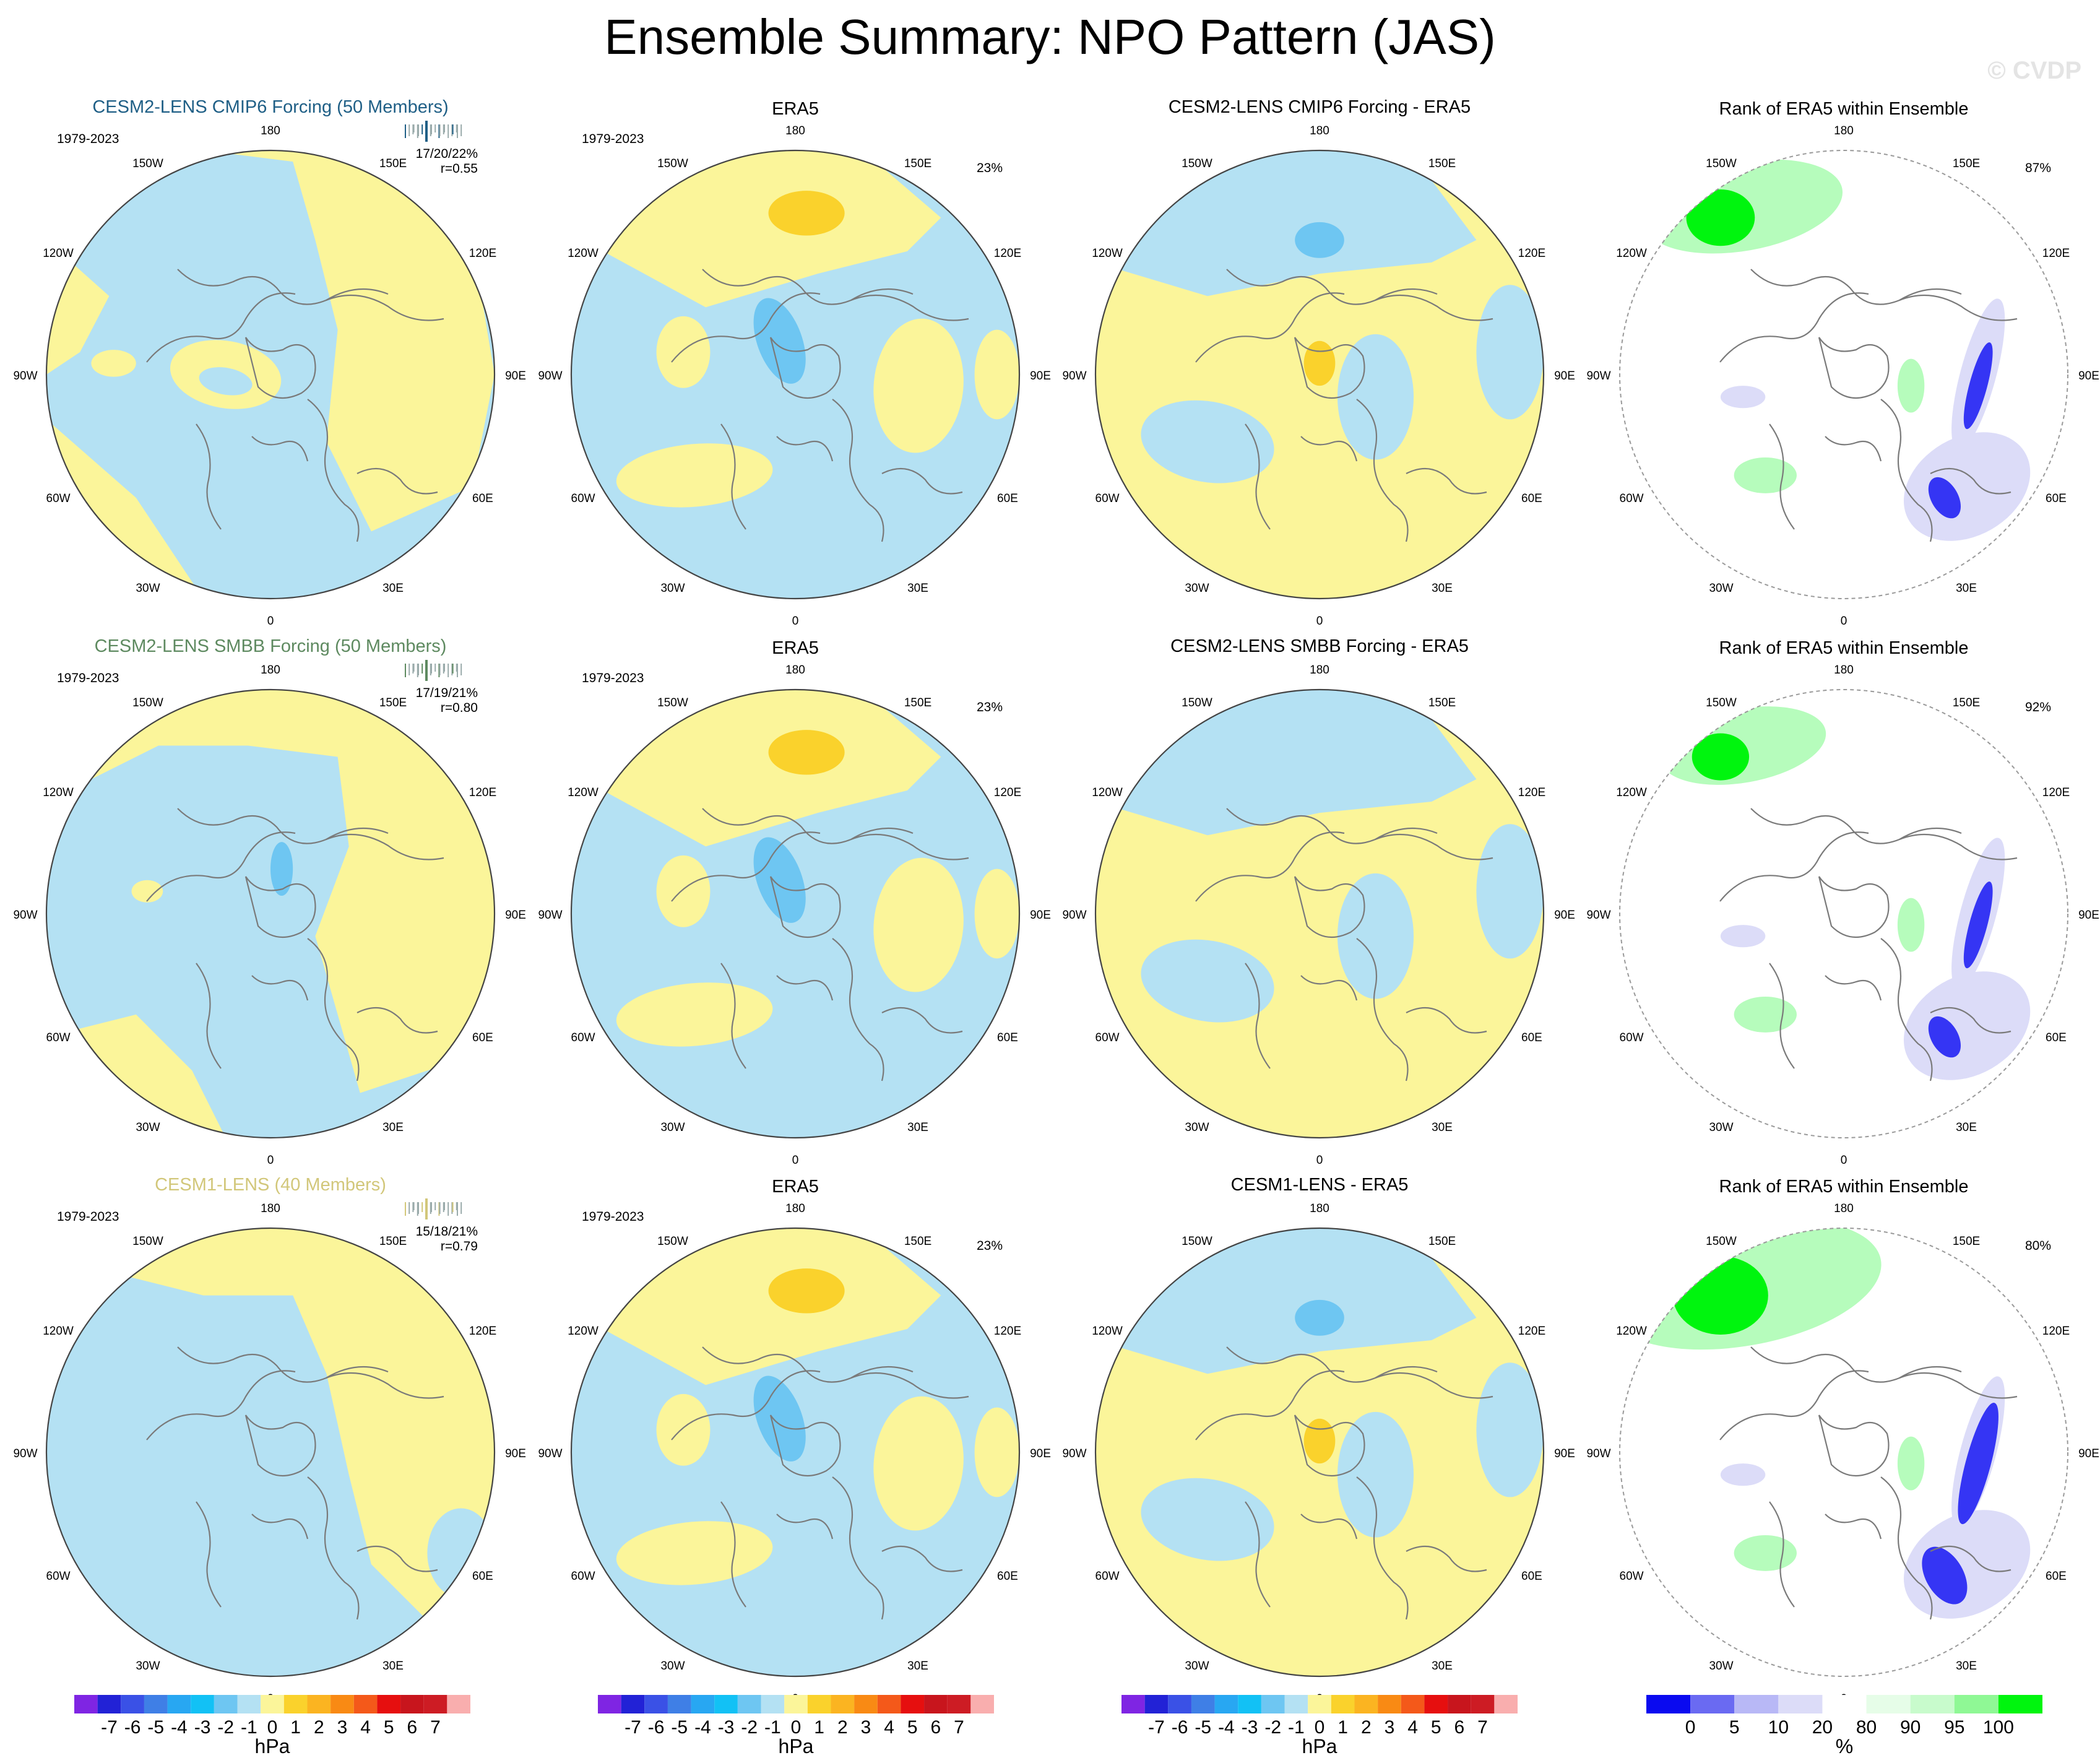 Image resolution: width=2100 pixels, height=1763 pixels. I want to click on longitude-label: 0, so click(1319, 621).